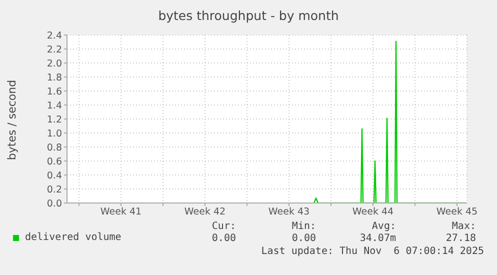 This screenshot has width=497, height=275. What do you see at coordinates (54, 190) in the screenshot?
I see `y-tick-label: 0.2` at bounding box center [54, 190].